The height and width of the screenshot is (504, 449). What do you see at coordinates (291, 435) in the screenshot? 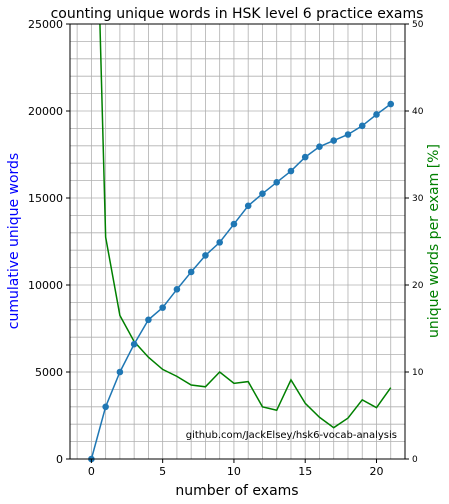
I see `source-annotation: github.com/JackElsey/hsk6-vocab-analysis` at bounding box center [291, 435].